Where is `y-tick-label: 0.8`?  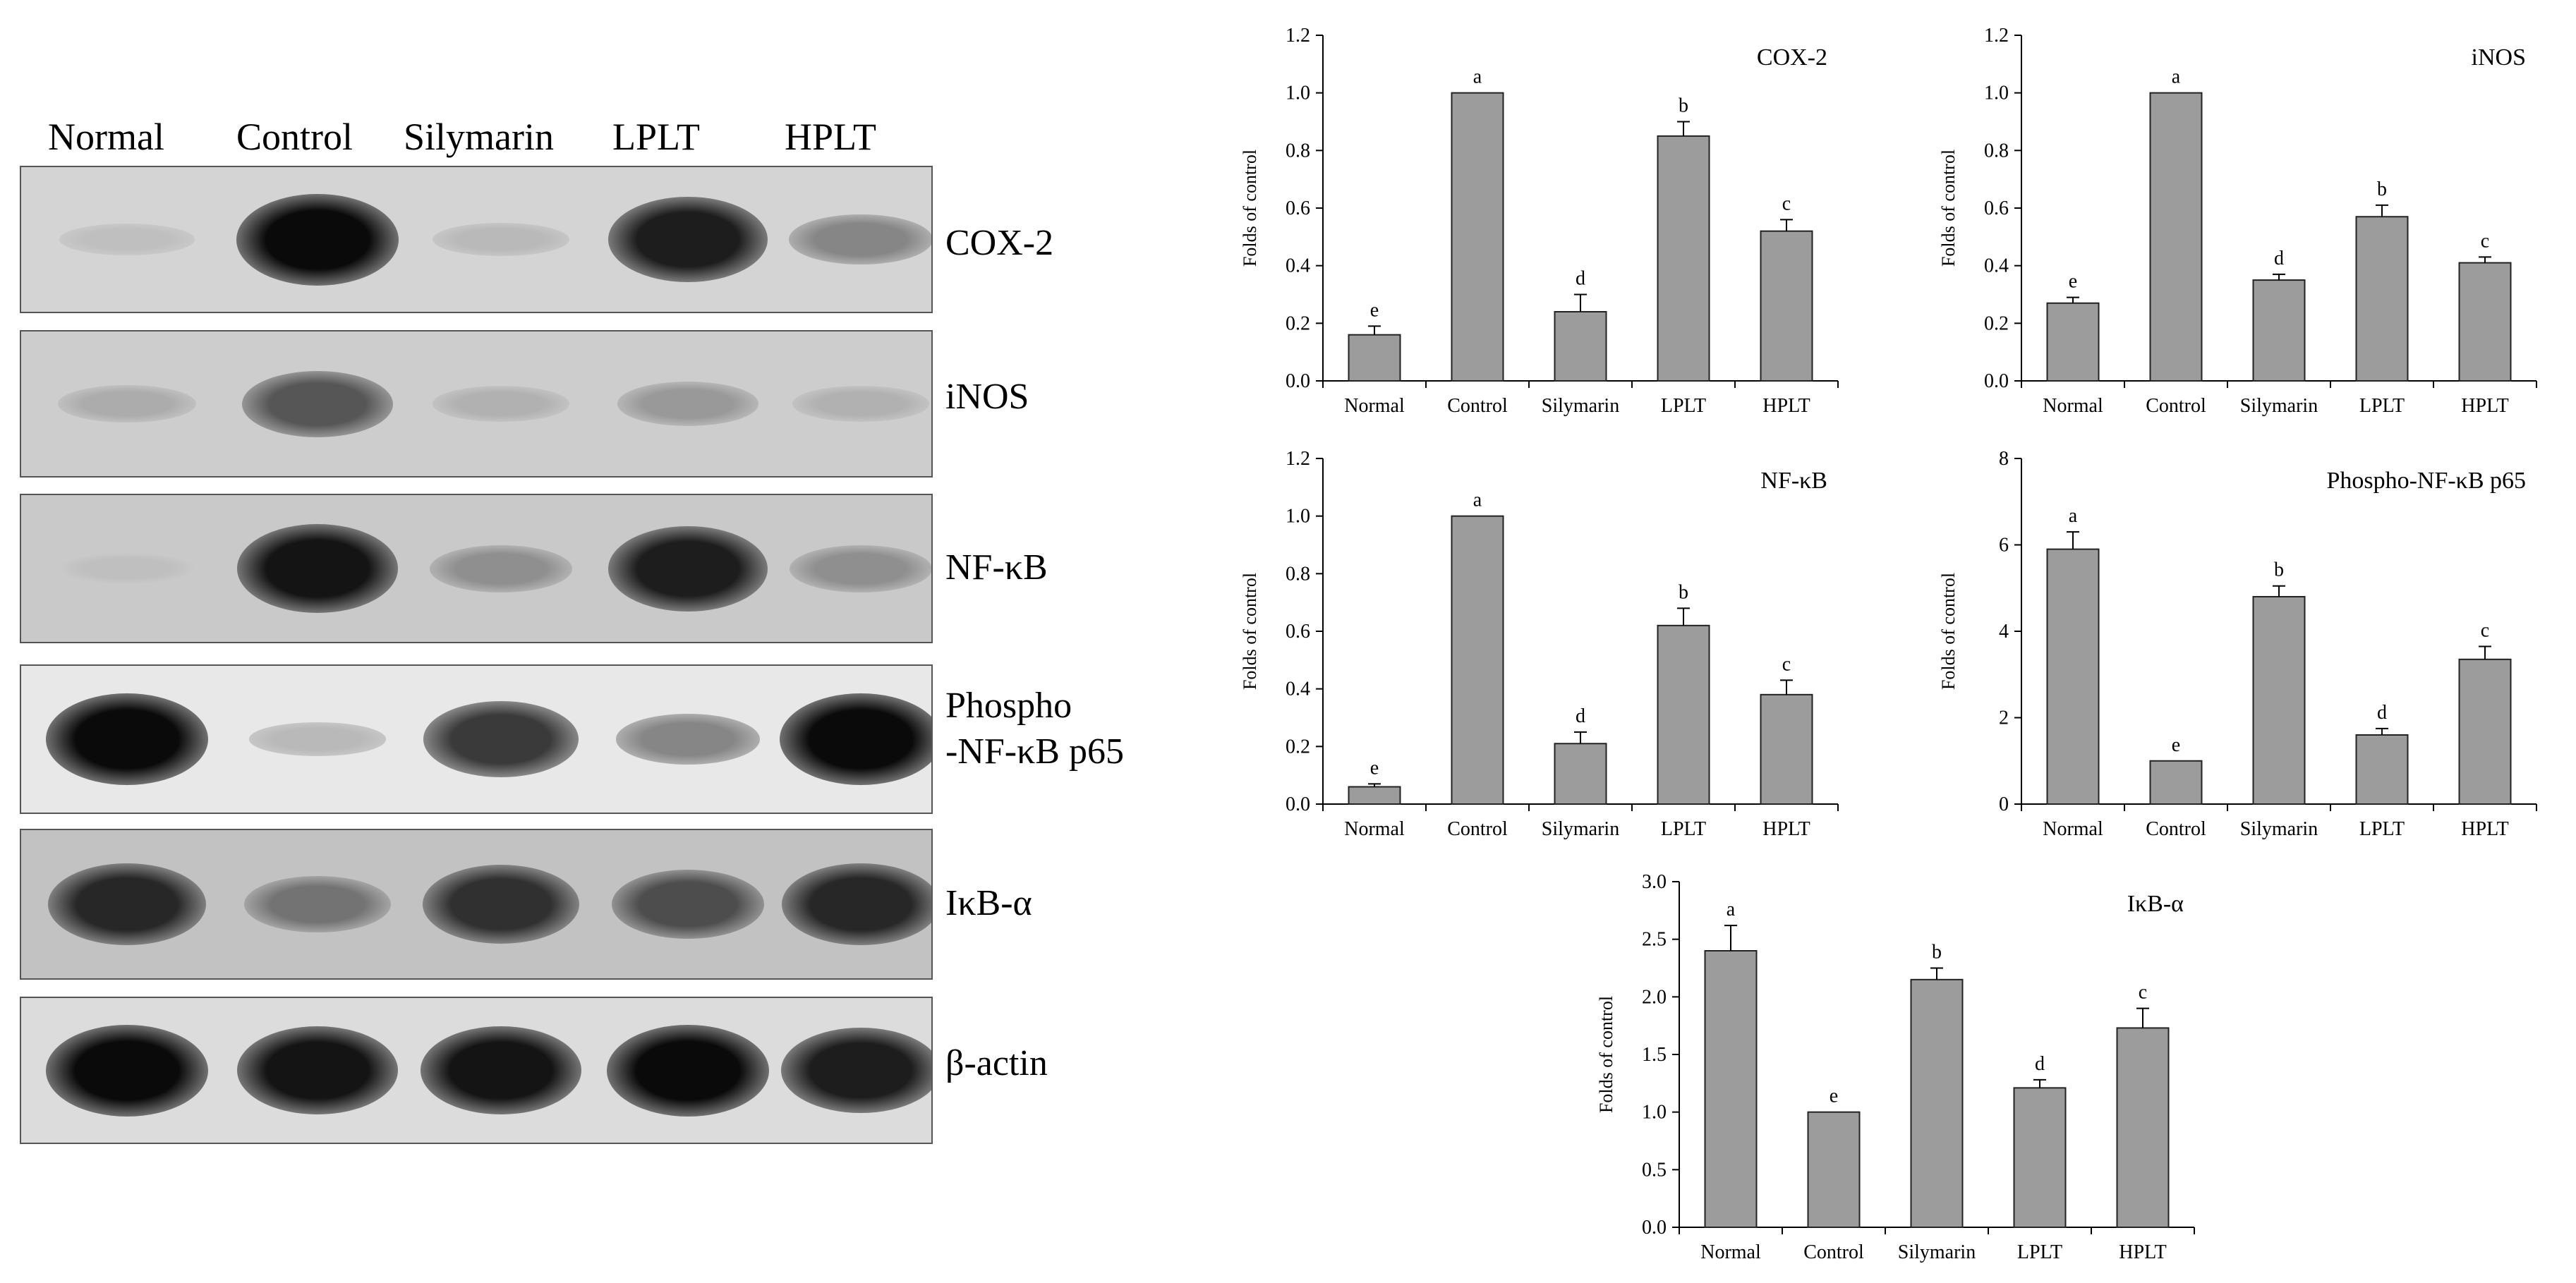
y-tick-label: 0.8 is located at coordinates (1298, 151).